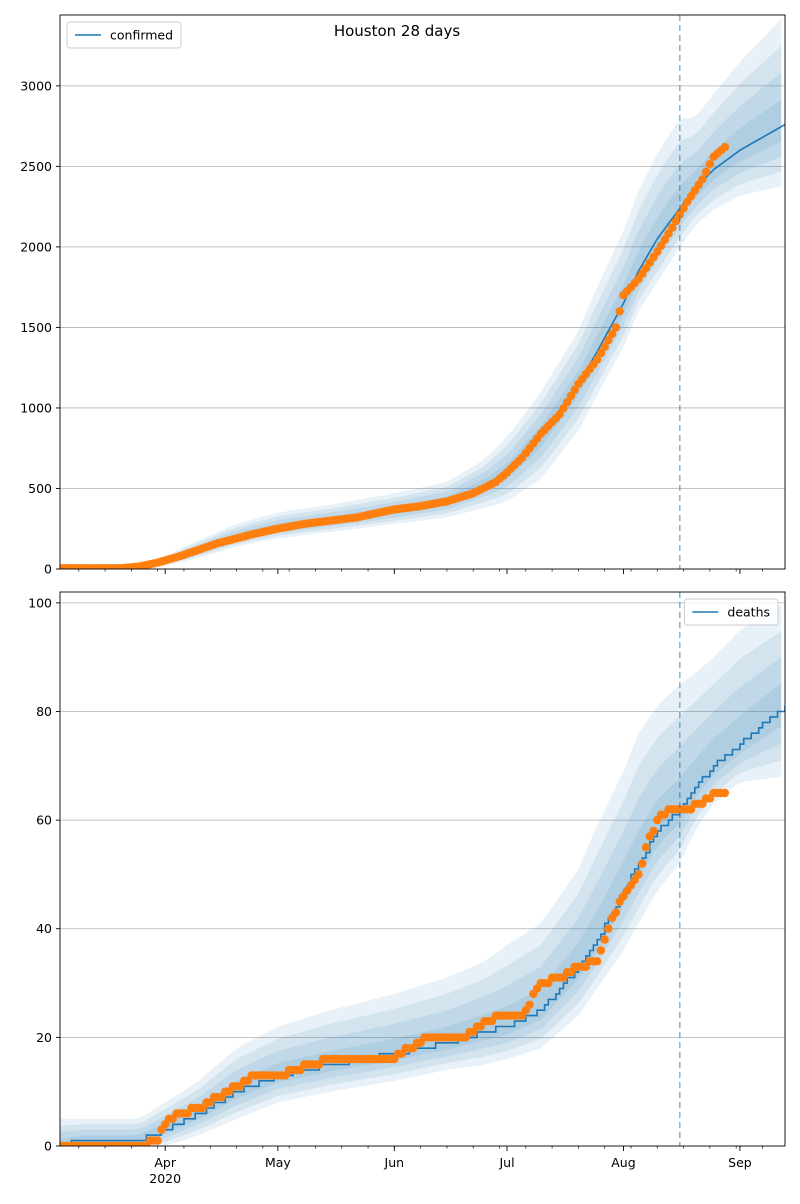  Describe the element at coordinates (48, 569) in the screenshot. I see `confirmed-y-tick-label-0: 0` at that location.